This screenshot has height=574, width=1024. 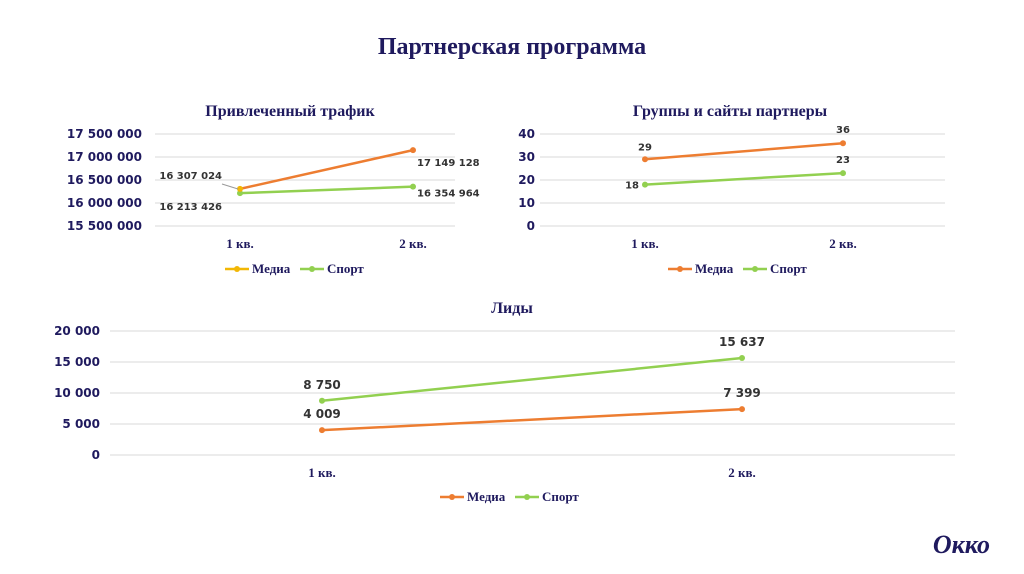 What do you see at coordinates (104, 180) in the screenshot?
I see `y-tick-label: 16 500 000` at bounding box center [104, 180].